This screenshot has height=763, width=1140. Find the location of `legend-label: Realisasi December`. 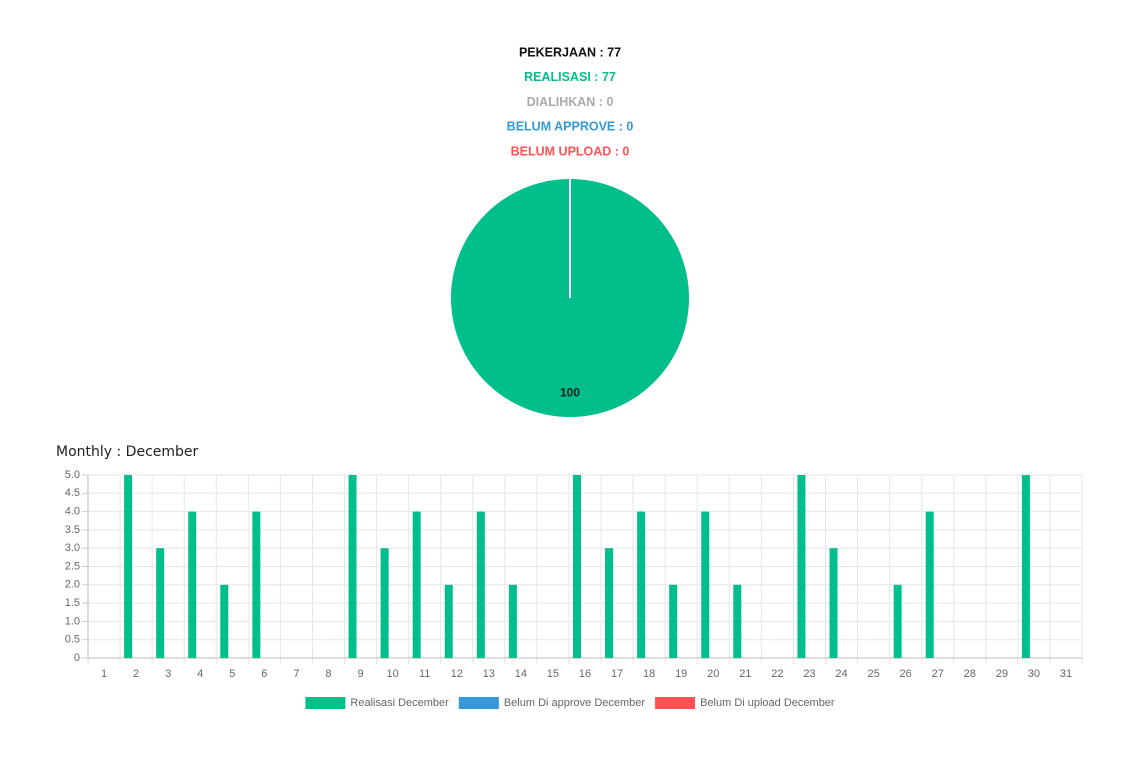

legend-label: Realisasi December is located at coordinates (399, 703).